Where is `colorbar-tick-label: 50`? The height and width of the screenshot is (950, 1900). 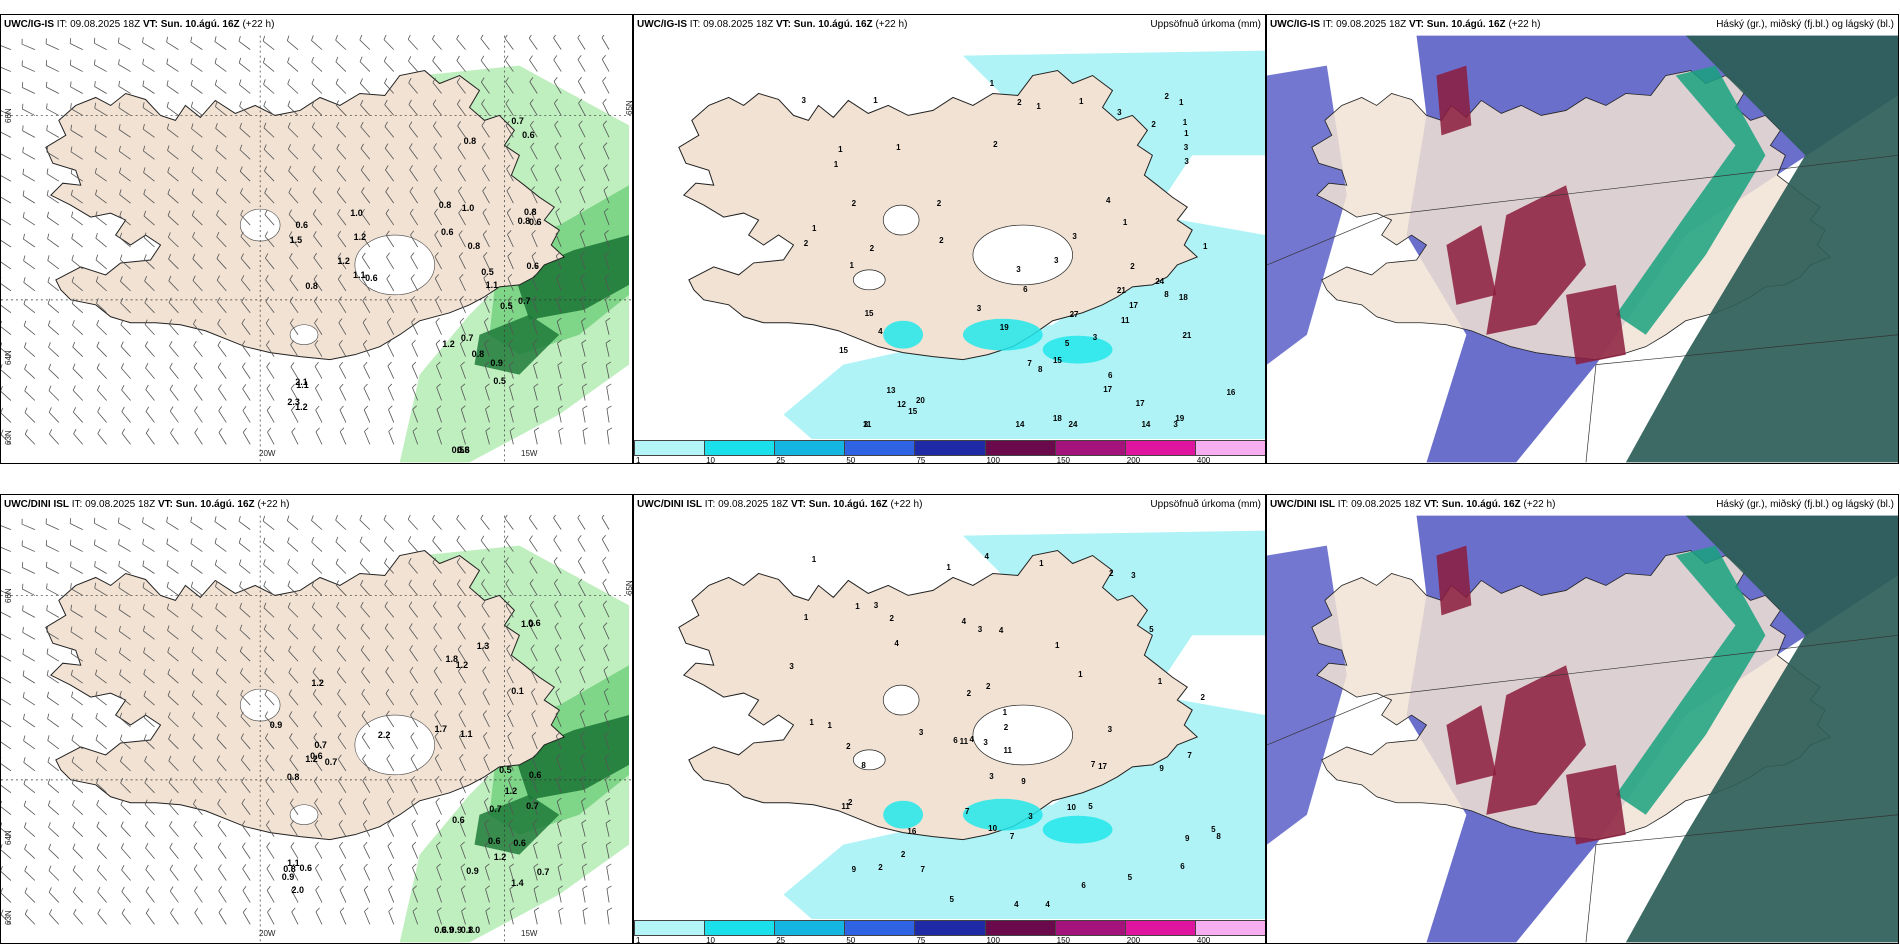 colorbar-tick-label: 50 is located at coordinates (851, 940).